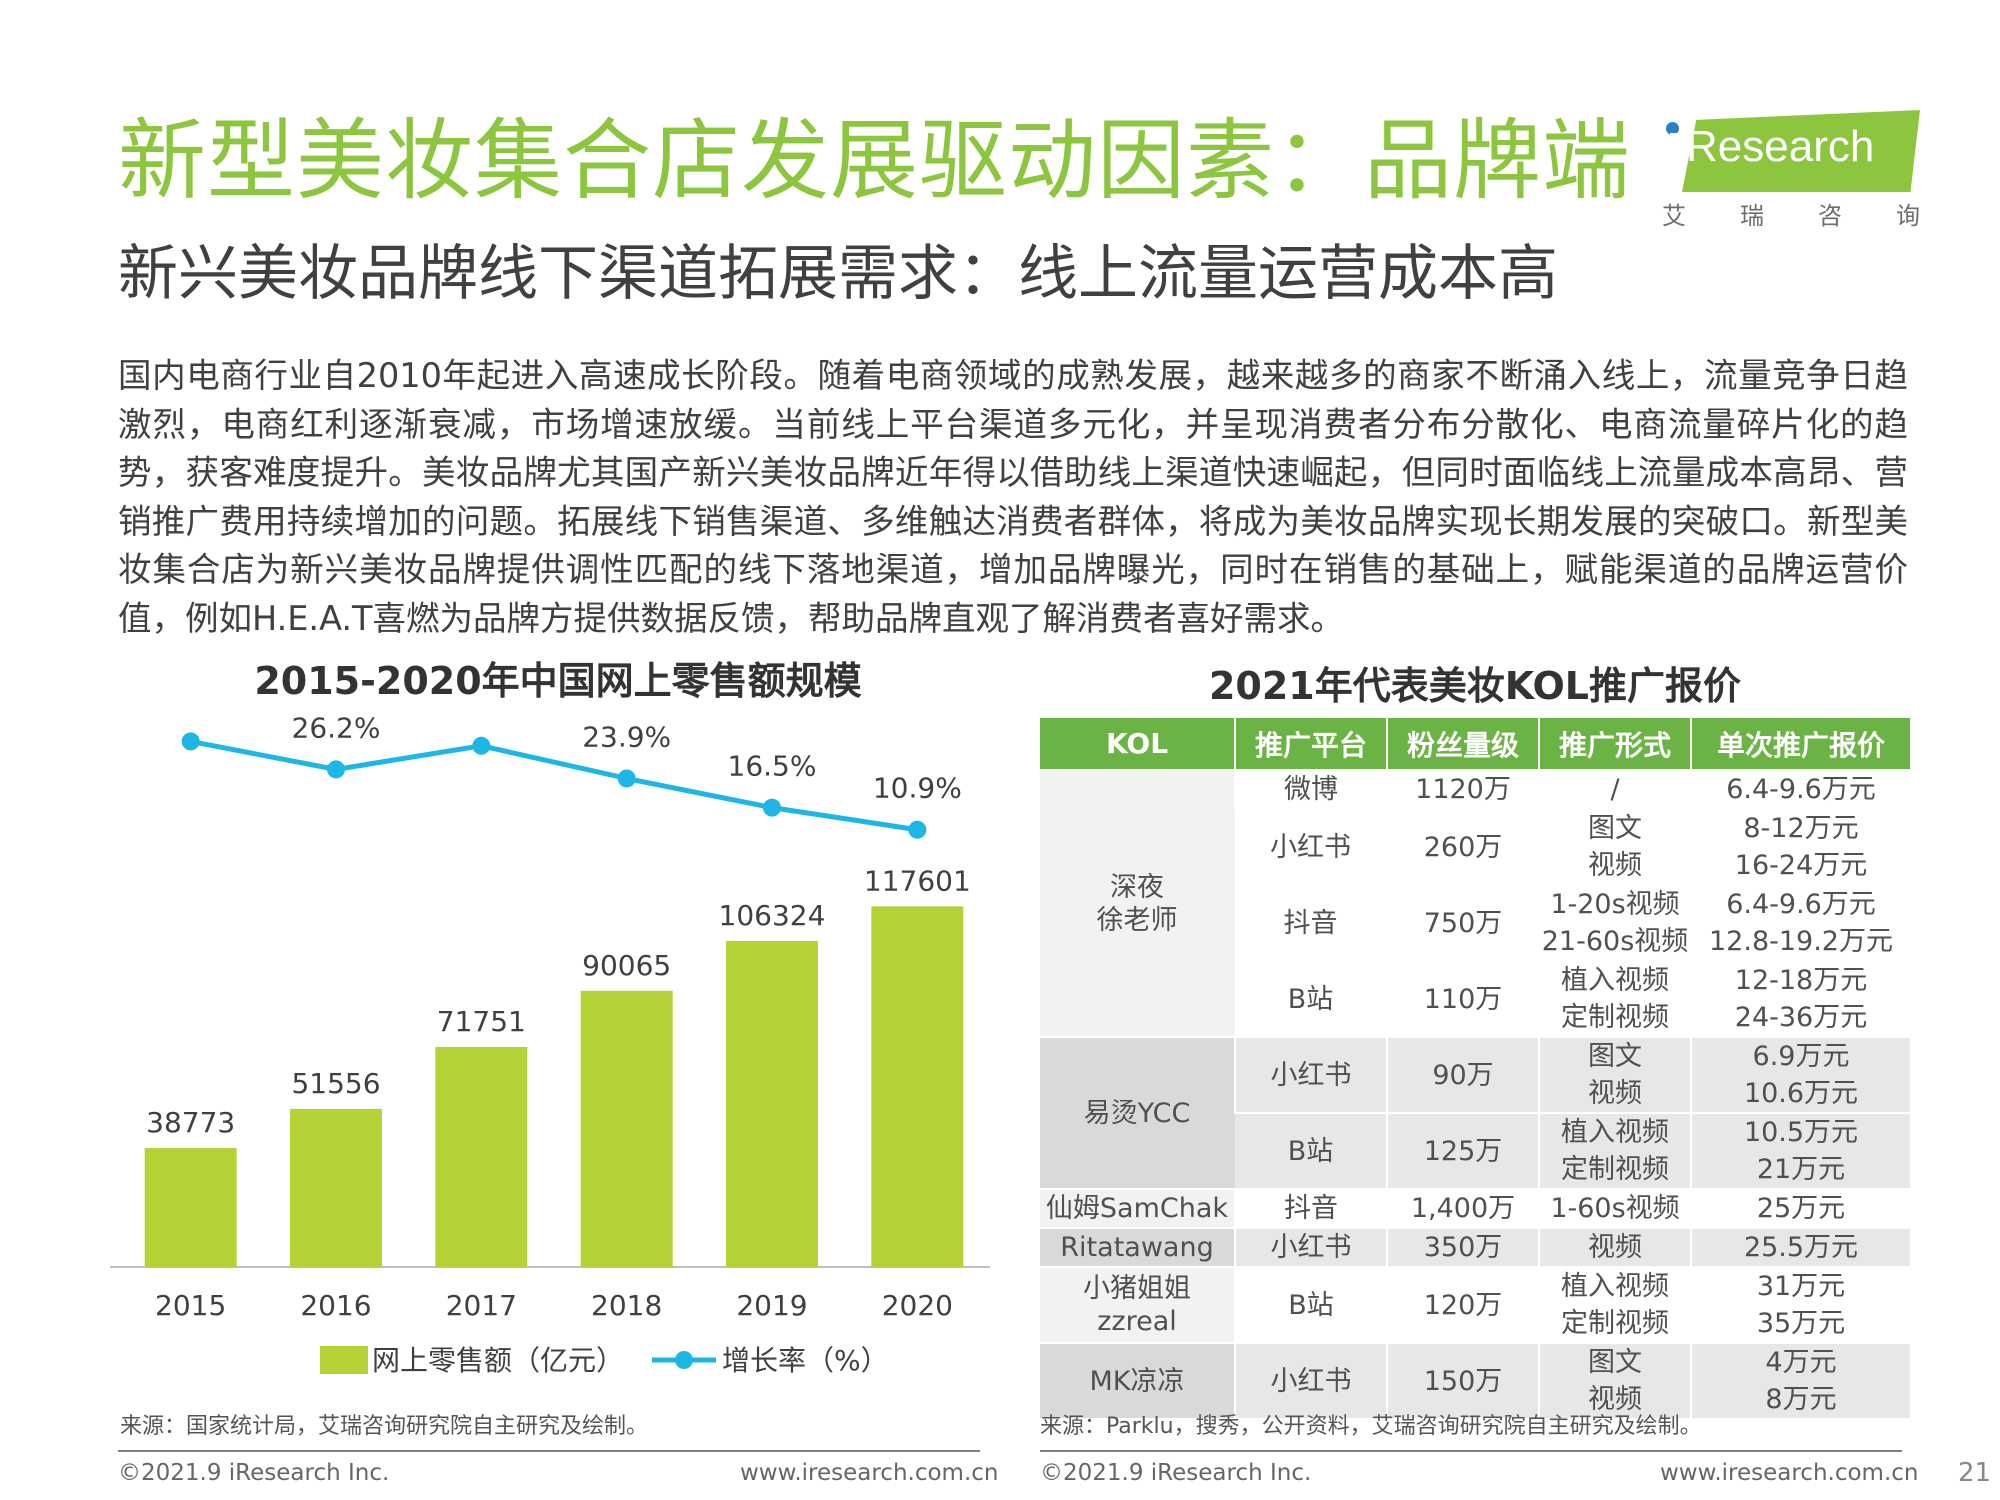 The width and height of the screenshot is (2000, 1500). What do you see at coordinates (1462, 789) in the screenshot?
I see `fans-cell: 1120万` at bounding box center [1462, 789].